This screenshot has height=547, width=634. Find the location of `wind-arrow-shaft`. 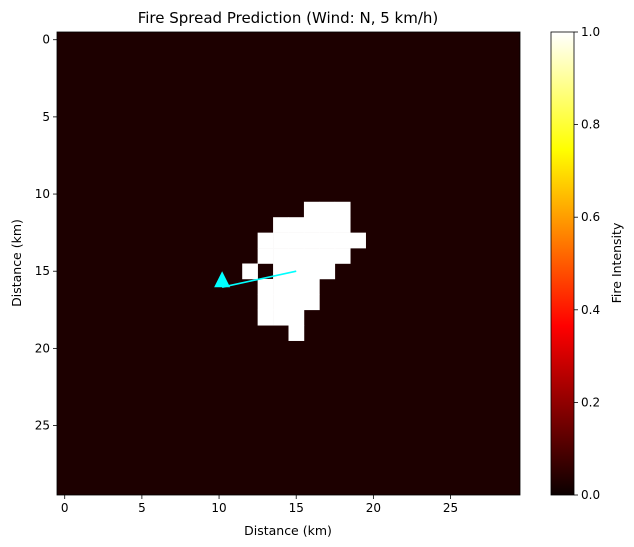

wind-arrow-shaft is located at coordinates (259, 279).